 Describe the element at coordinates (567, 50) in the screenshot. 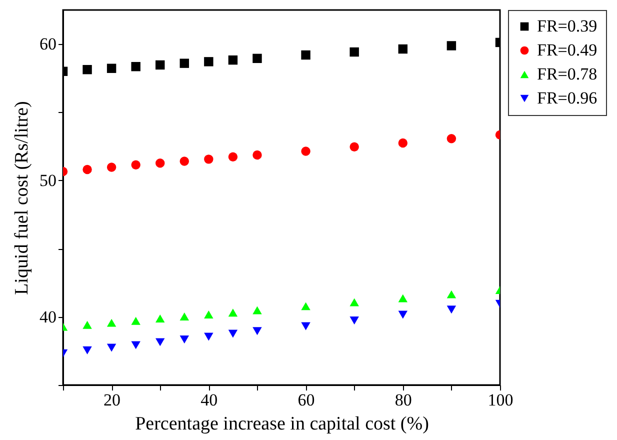

I see `legend-label: FR=0.49` at that location.